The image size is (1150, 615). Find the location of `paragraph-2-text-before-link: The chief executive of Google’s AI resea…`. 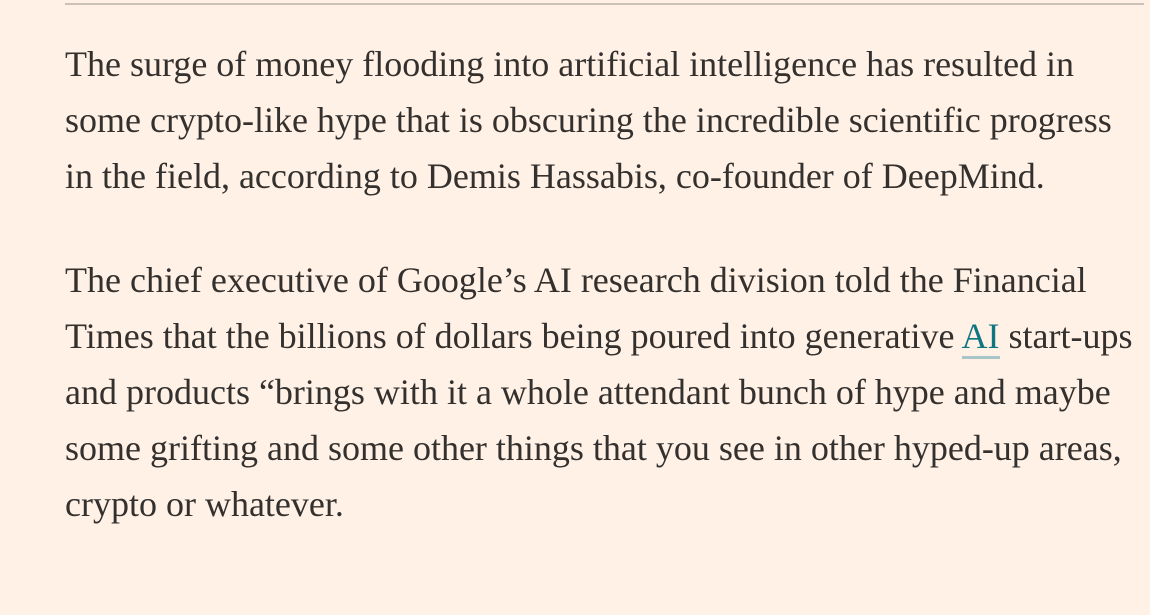

paragraph-2-text-before-link: The chief executive of Google’s AI resea… is located at coordinates (576, 308).